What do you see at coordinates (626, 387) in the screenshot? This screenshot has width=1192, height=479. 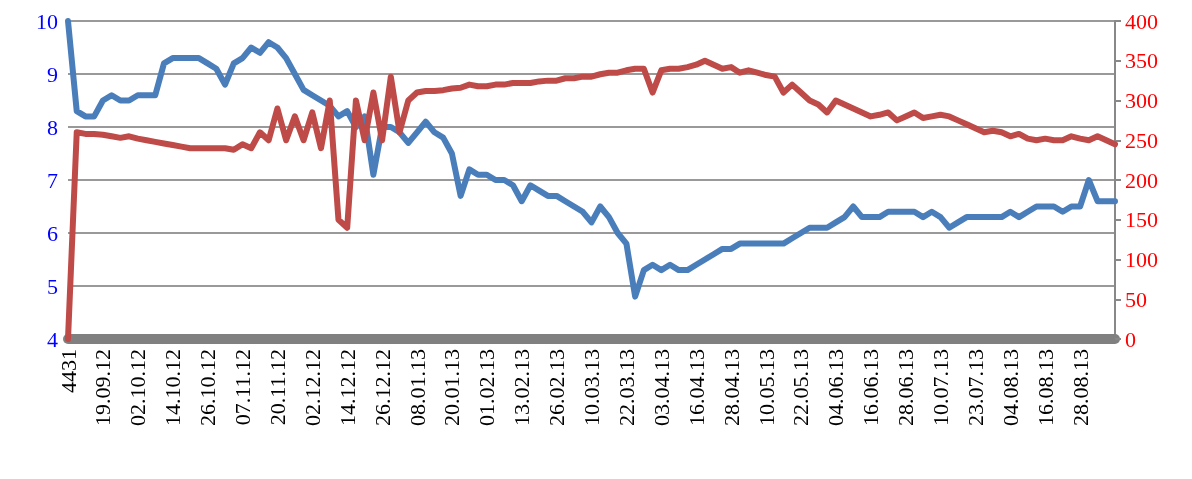 I see `x-tick-label: 22.03.13` at bounding box center [626, 387].